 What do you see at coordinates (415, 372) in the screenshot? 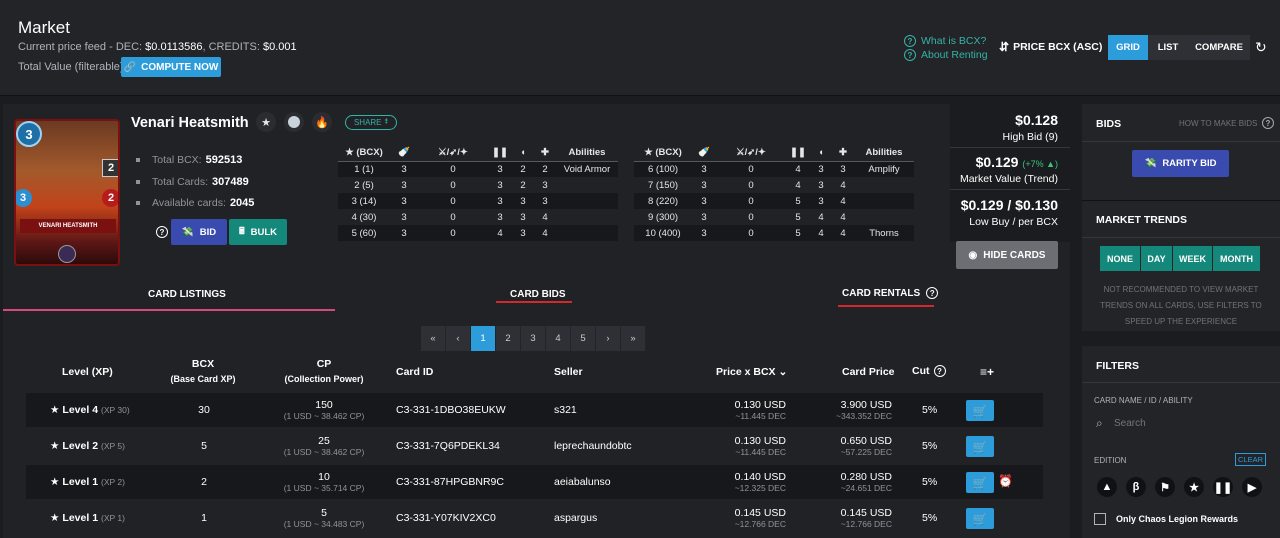
I see `col-card-id: Card ID` at bounding box center [415, 372].